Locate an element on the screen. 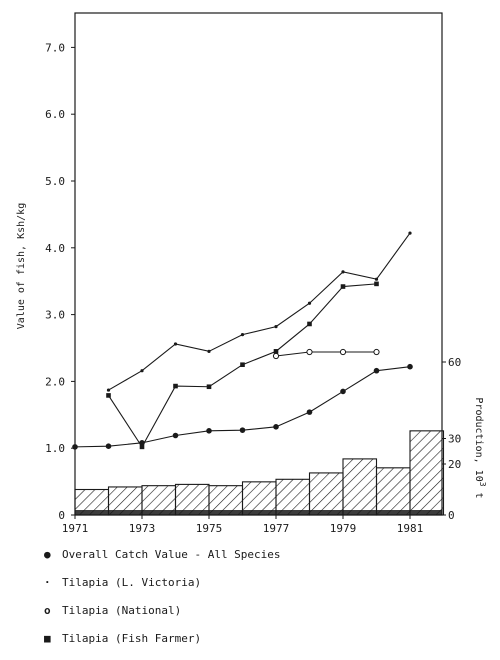  right-axis-title: Production, 103 t is located at coordinates (480, 447).